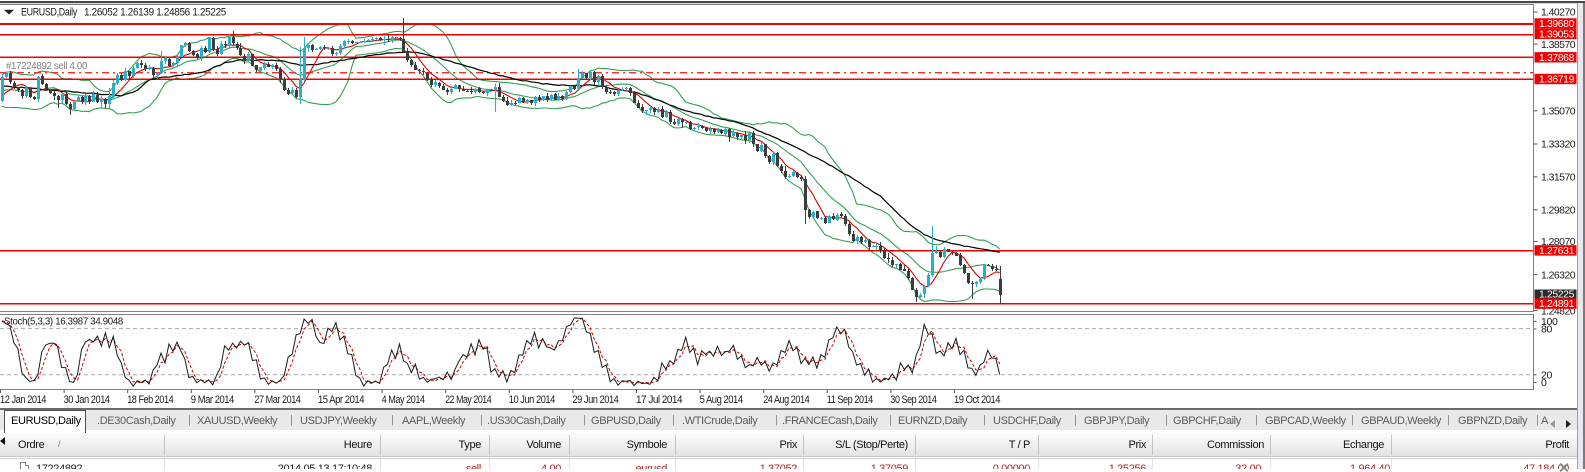 This screenshot has width=1585, height=472. What do you see at coordinates (49, 12) in the screenshot?
I see `svg-text: EURUSD,Daily` at bounding box center [49, 12].